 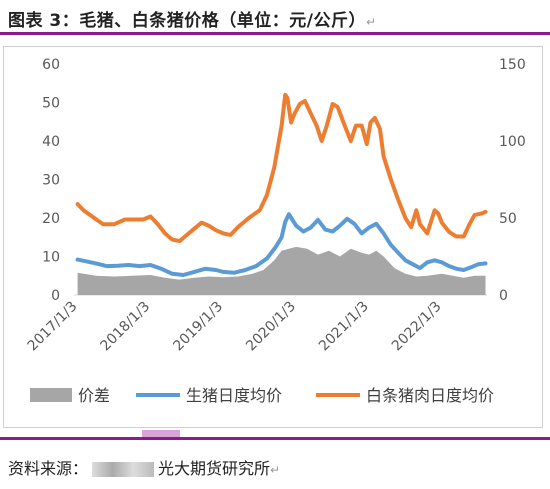 I want to click on title-text: 图表 3：毛猪、白条猪价格（单位：元/公斤）, so click(x=187, y=21).